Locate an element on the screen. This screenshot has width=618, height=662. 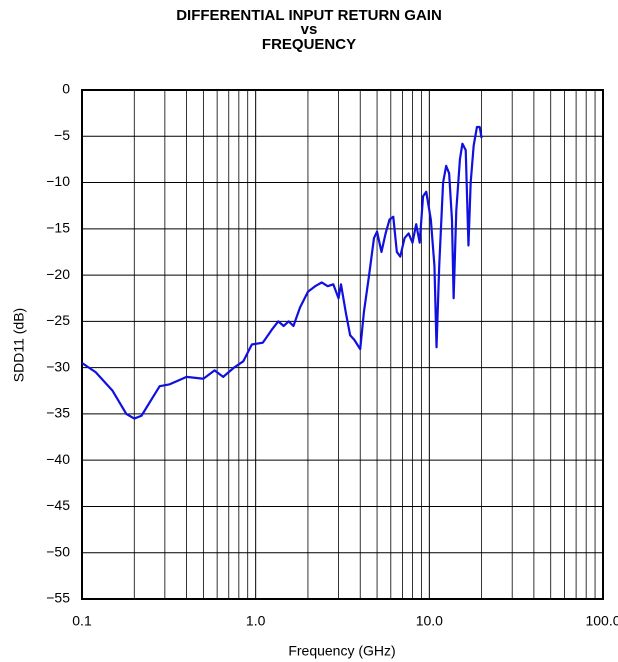
chart-title: DIFFERENTIAL INPUT RETURN GAIN is located at coordinates (309, 15).